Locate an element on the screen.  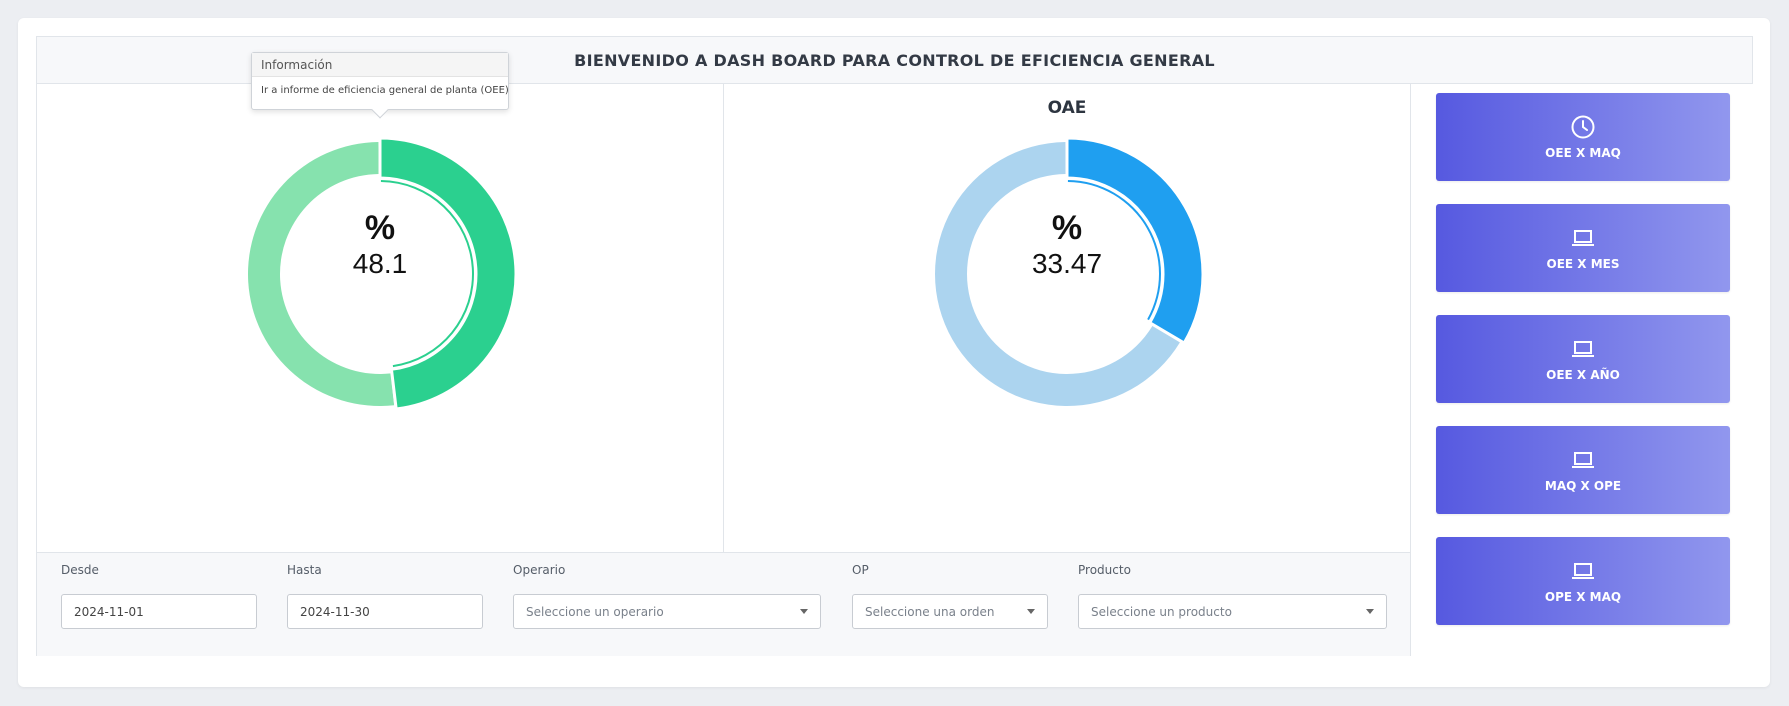
oee-donut-rest-segment is located at coordinates (321, 274).